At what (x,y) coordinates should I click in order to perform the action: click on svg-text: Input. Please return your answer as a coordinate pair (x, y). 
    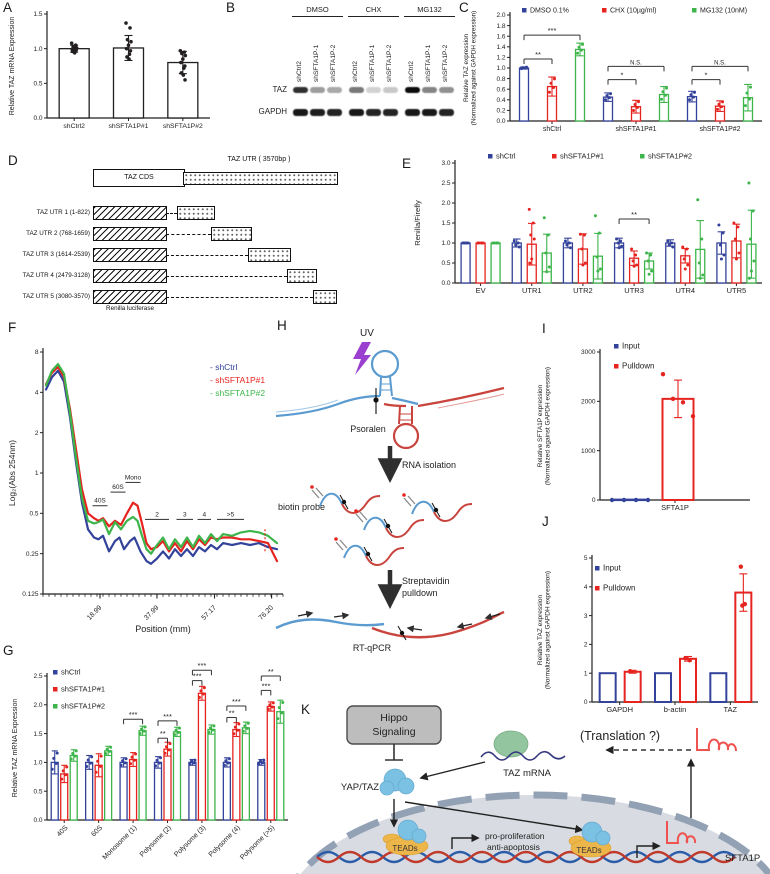
    Looking at the image, I should click on (612, 568).